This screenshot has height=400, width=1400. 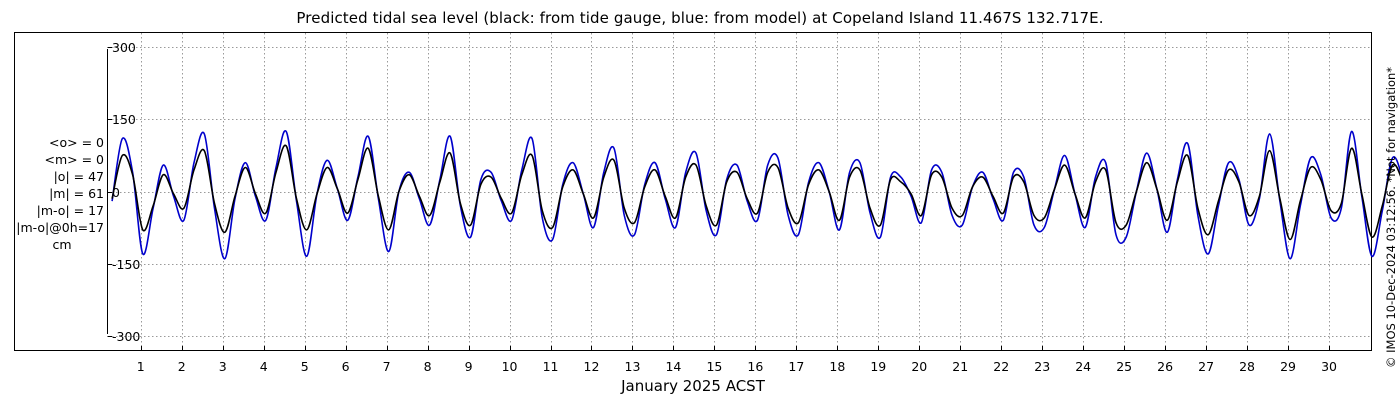 What do you see at coordinates (919, 366) in the screenshot?
I see `x-tick-label: 20` at bounding box center [919, 366].